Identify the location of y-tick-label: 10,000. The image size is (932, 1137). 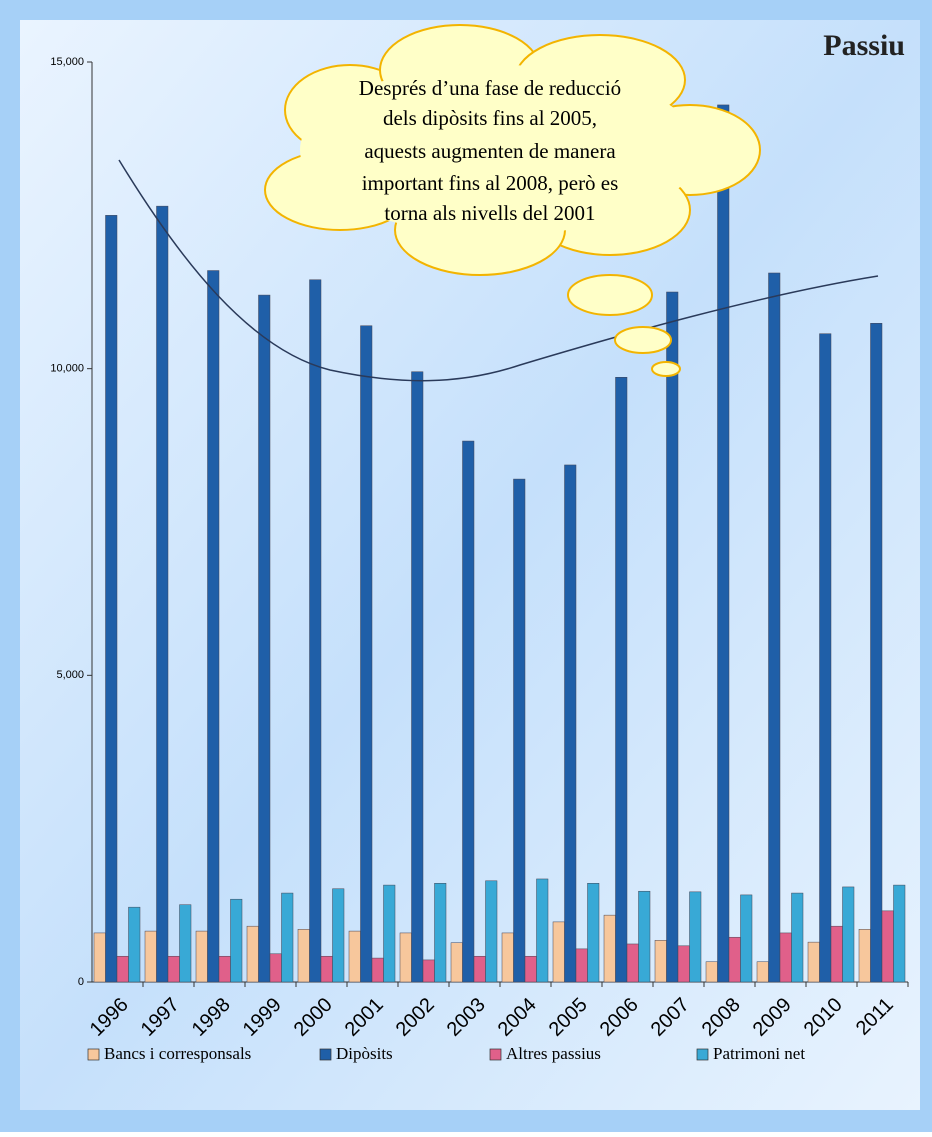
(67, 369).